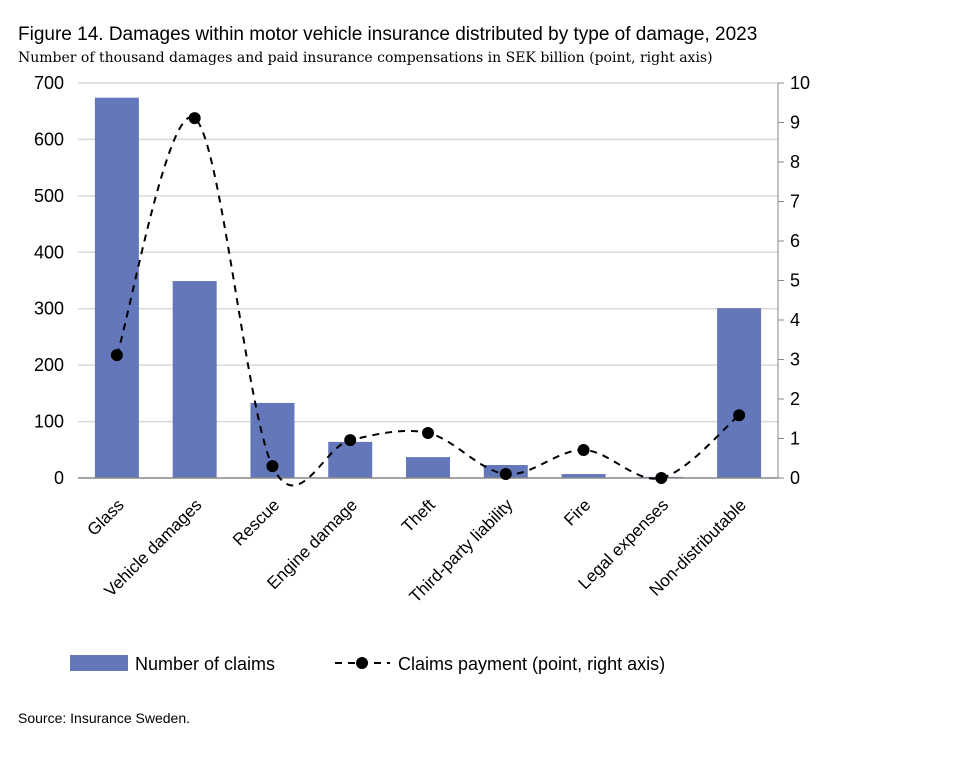 This screenshot has width=966, height=758. I want to click on y-tick-label: 200, so click(49, 365).